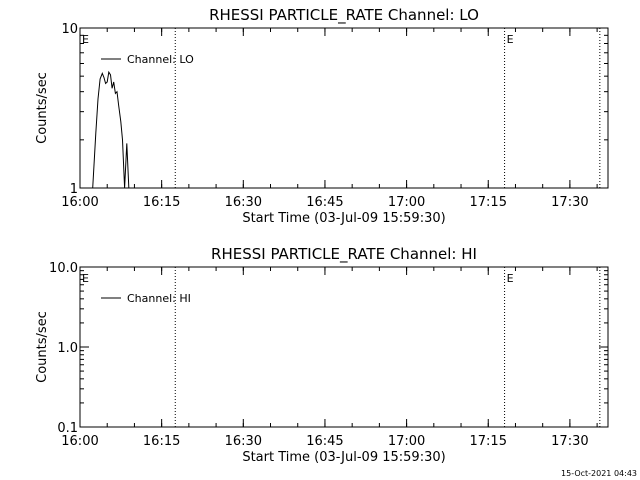 This screenshot has height=480, width=640. What do you see at coordinates (67, 428) in the screenshot?
I see `y-tick-label: 0.1` at bounding box center [67, 428].